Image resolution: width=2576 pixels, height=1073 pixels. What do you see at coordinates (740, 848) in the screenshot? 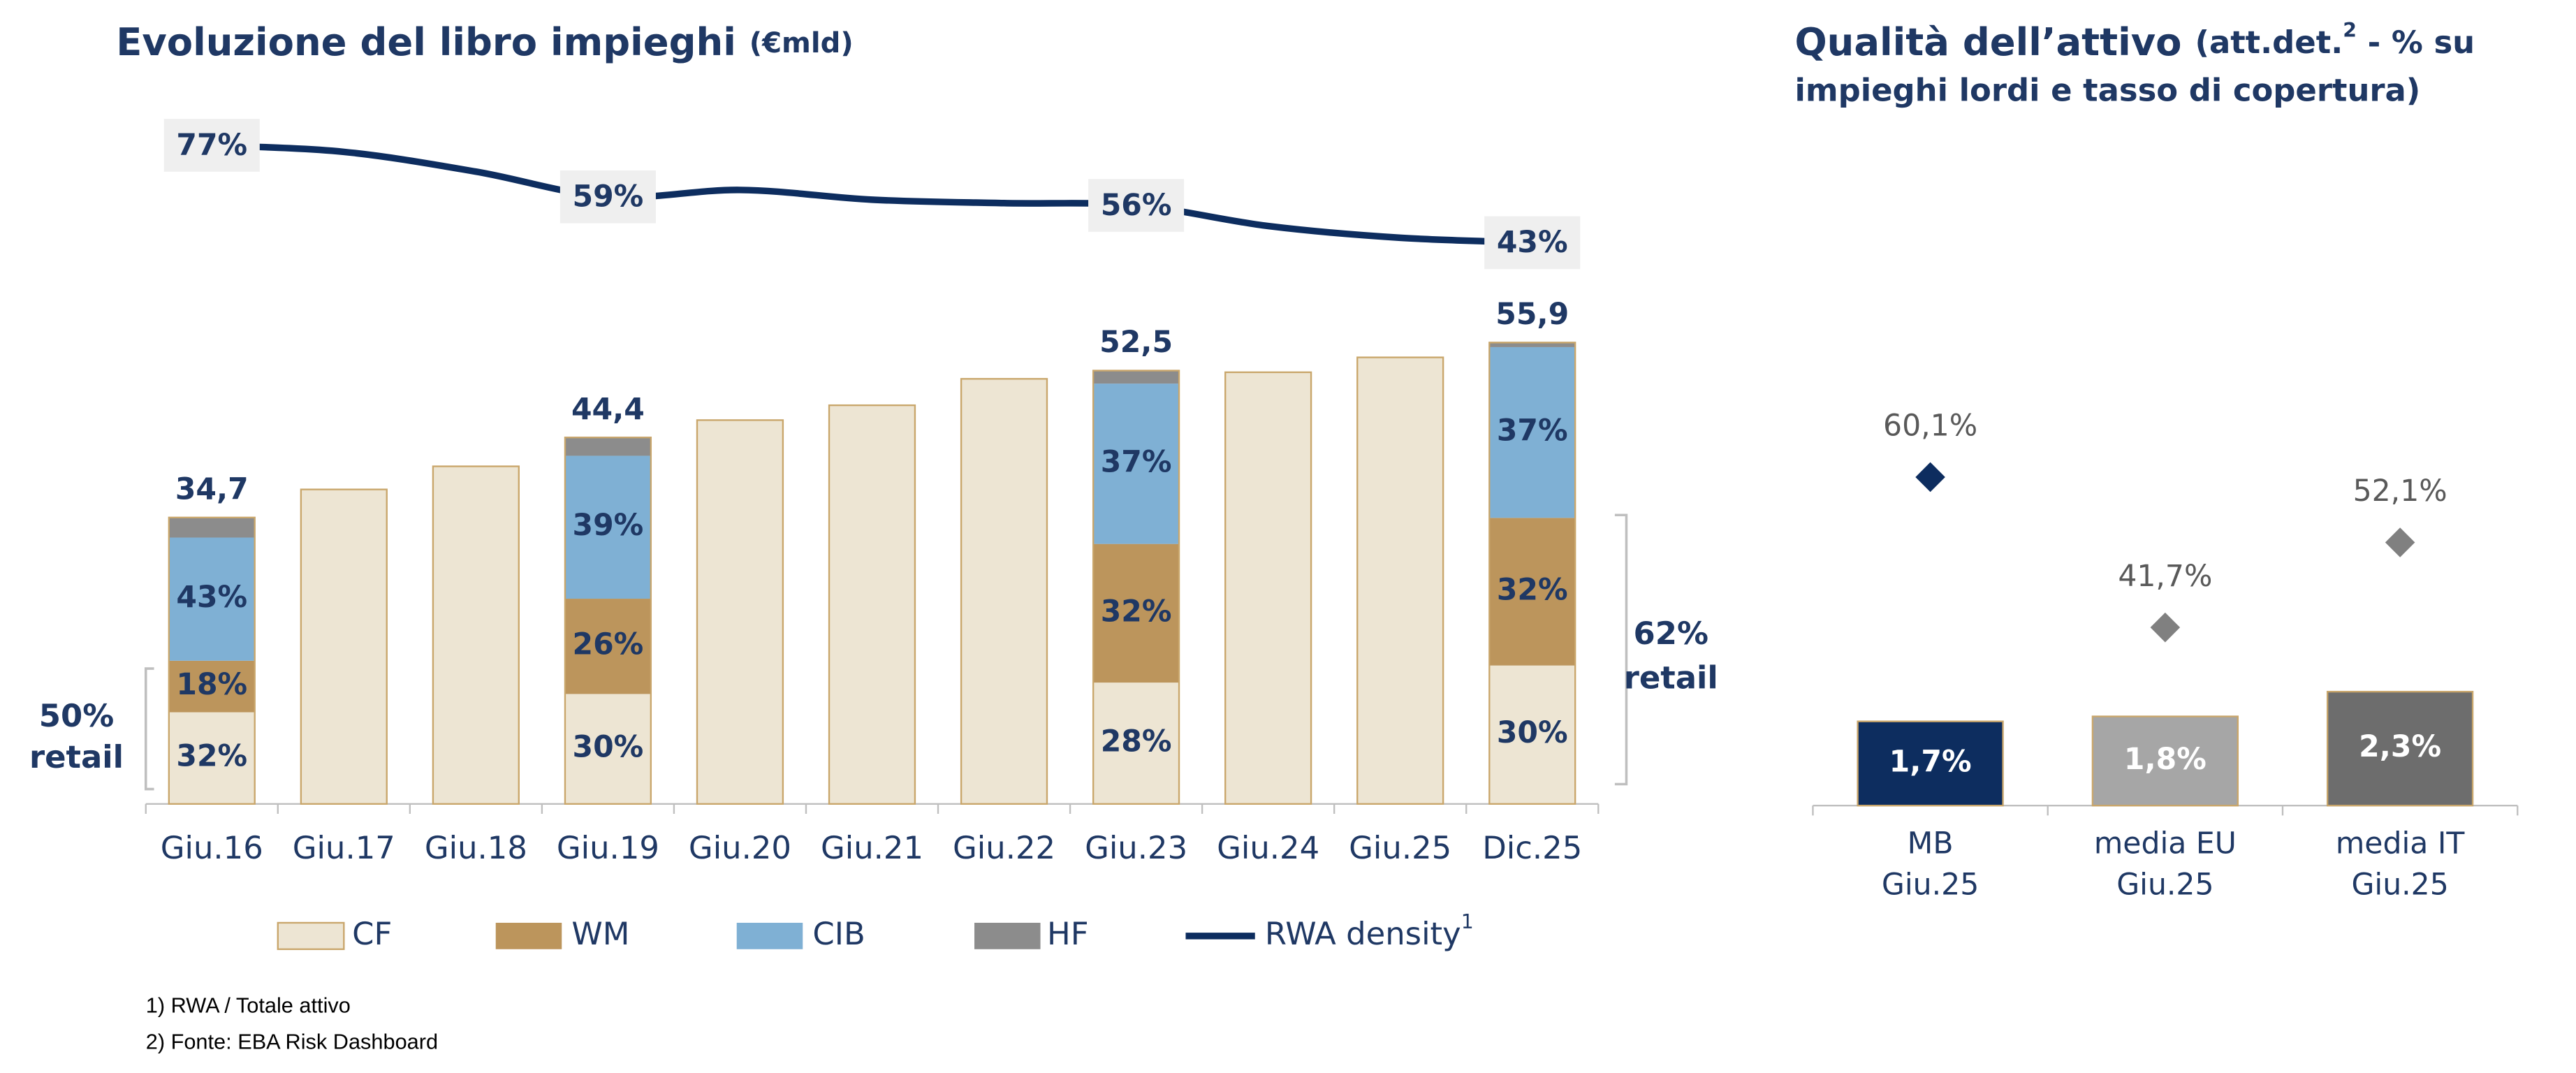
I see `x-tick-label: Giu.20` at bounding box center [740, 848].